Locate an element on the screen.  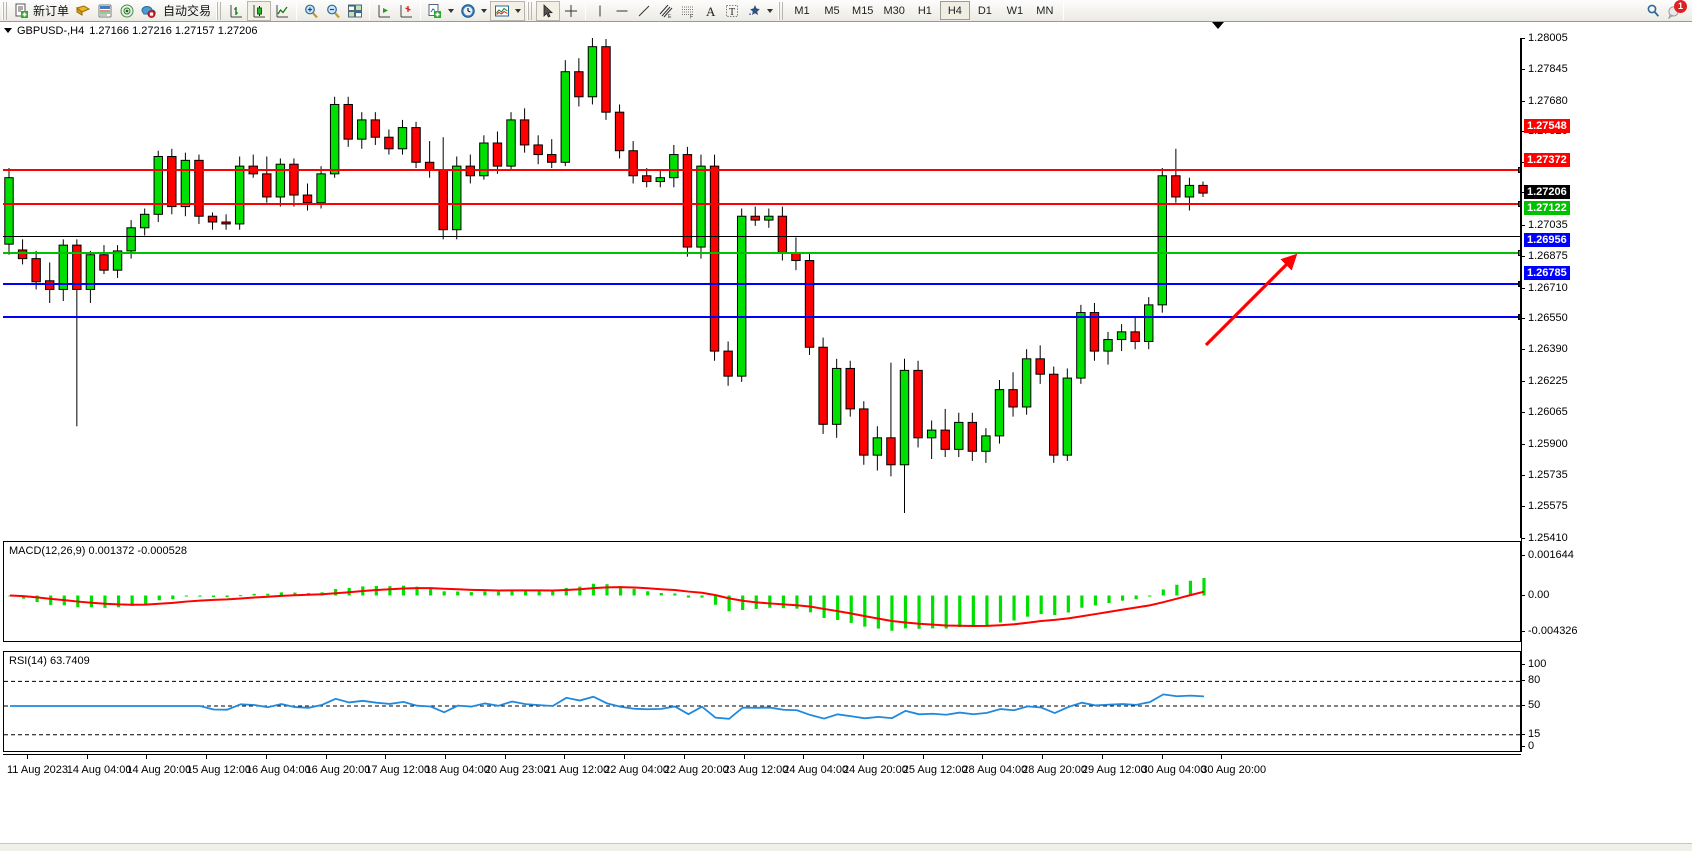
new-chart-dropdown-caret is located at coordinates (451, 10).